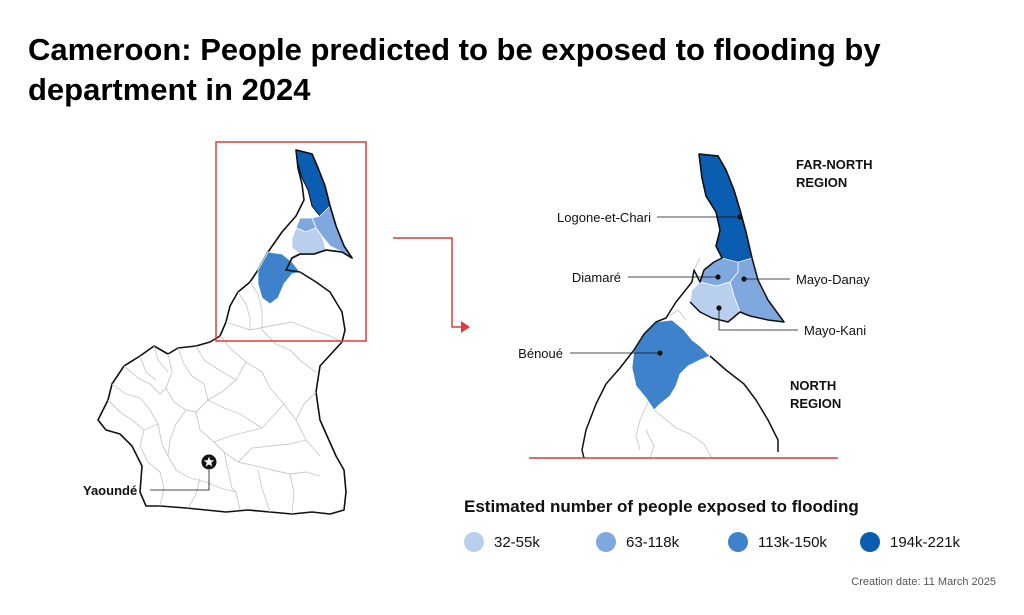 Image resolution: width=1024 pixels, height=615 pixels. What do you see at coordinates (870, 542) in the screenshot?
I see `legend-swatch-194k-221k` at bounding box center [870, 542].